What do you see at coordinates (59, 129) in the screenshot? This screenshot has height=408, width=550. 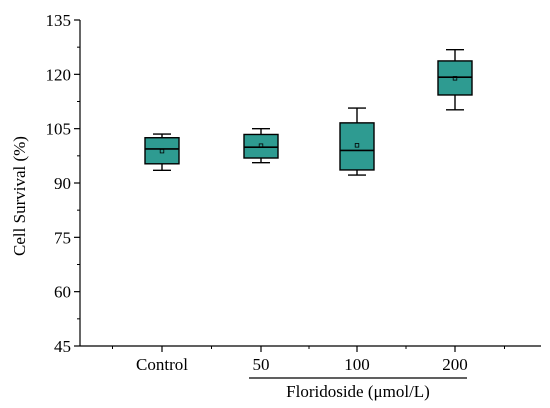 I see `y-tick-label: 105` at bounding box center [59, 129].